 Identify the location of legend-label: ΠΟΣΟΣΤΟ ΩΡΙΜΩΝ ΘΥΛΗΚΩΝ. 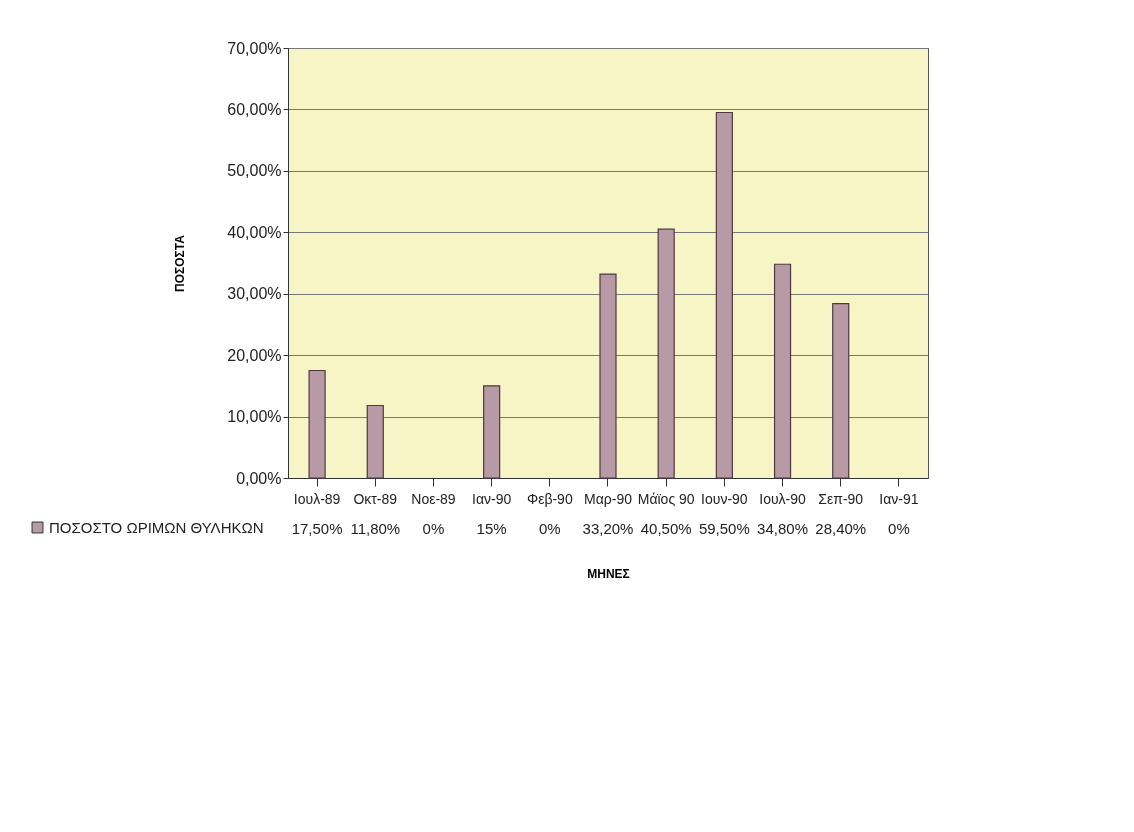
(156, 527).